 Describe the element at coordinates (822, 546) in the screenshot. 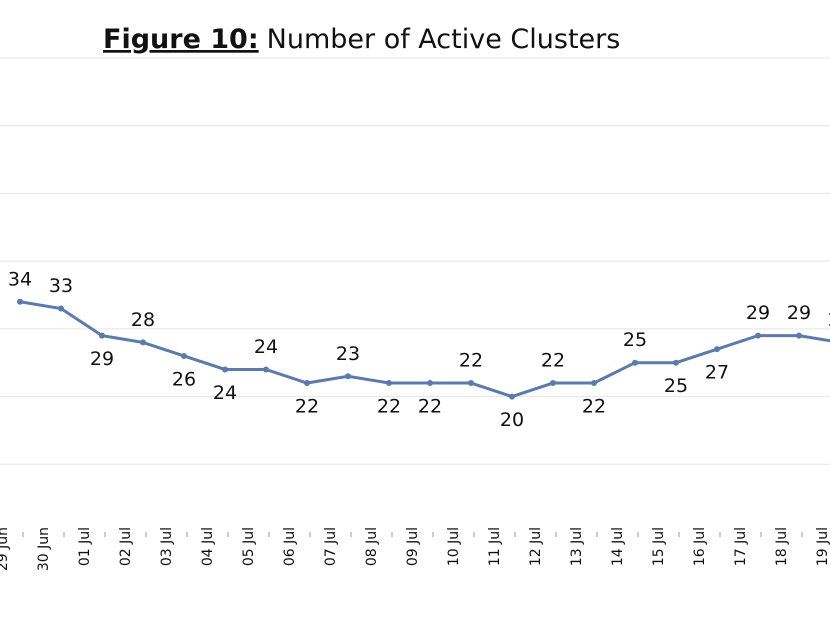

I see `x-tick-label: 19 Jul` at that location.